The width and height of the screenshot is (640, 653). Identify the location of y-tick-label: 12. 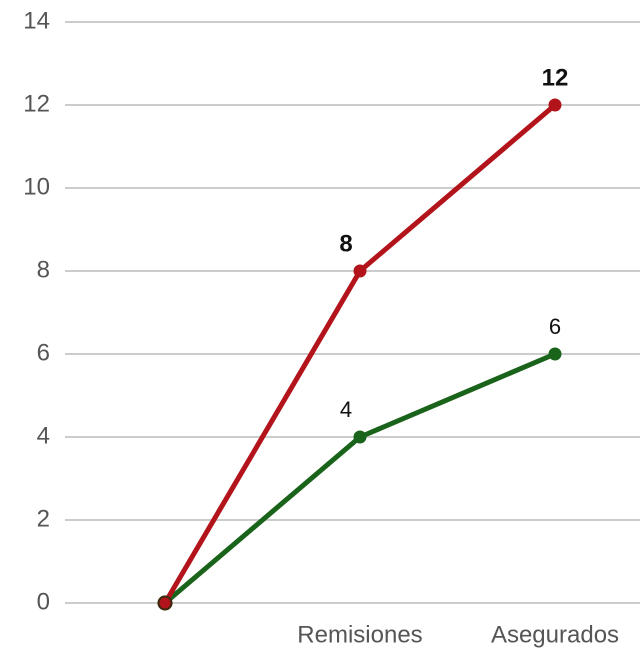
(36, 103).